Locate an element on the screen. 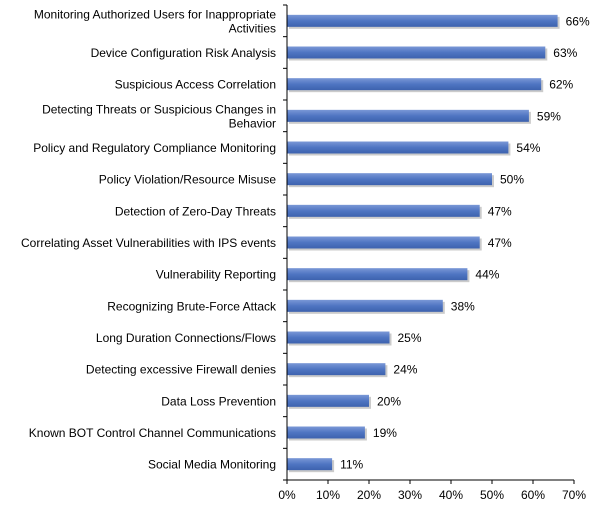  category-label: Policy Violation/Resource Misuse is located at coordinates (188, 180).